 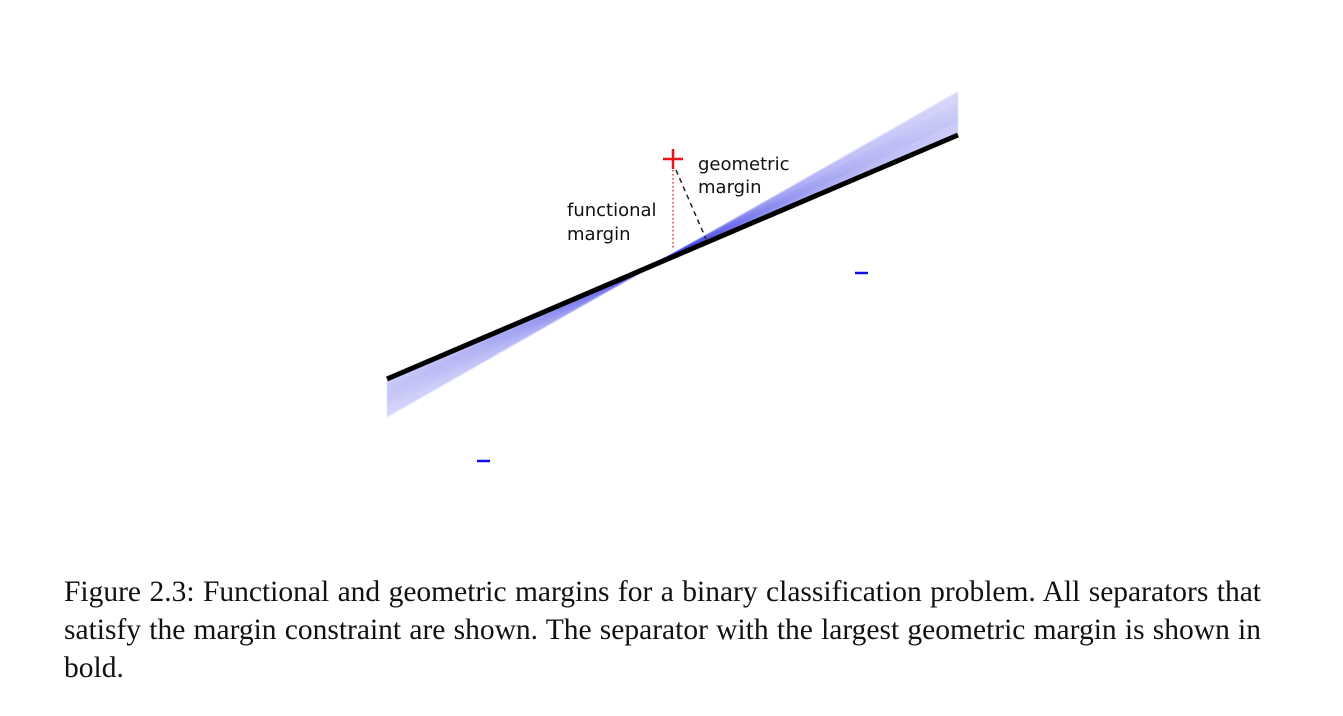 What do you see at coordinates (743, 164) in the screenshot?
I see `geometric-margin-label-line1: geometric` at bounding box center [743, 164].